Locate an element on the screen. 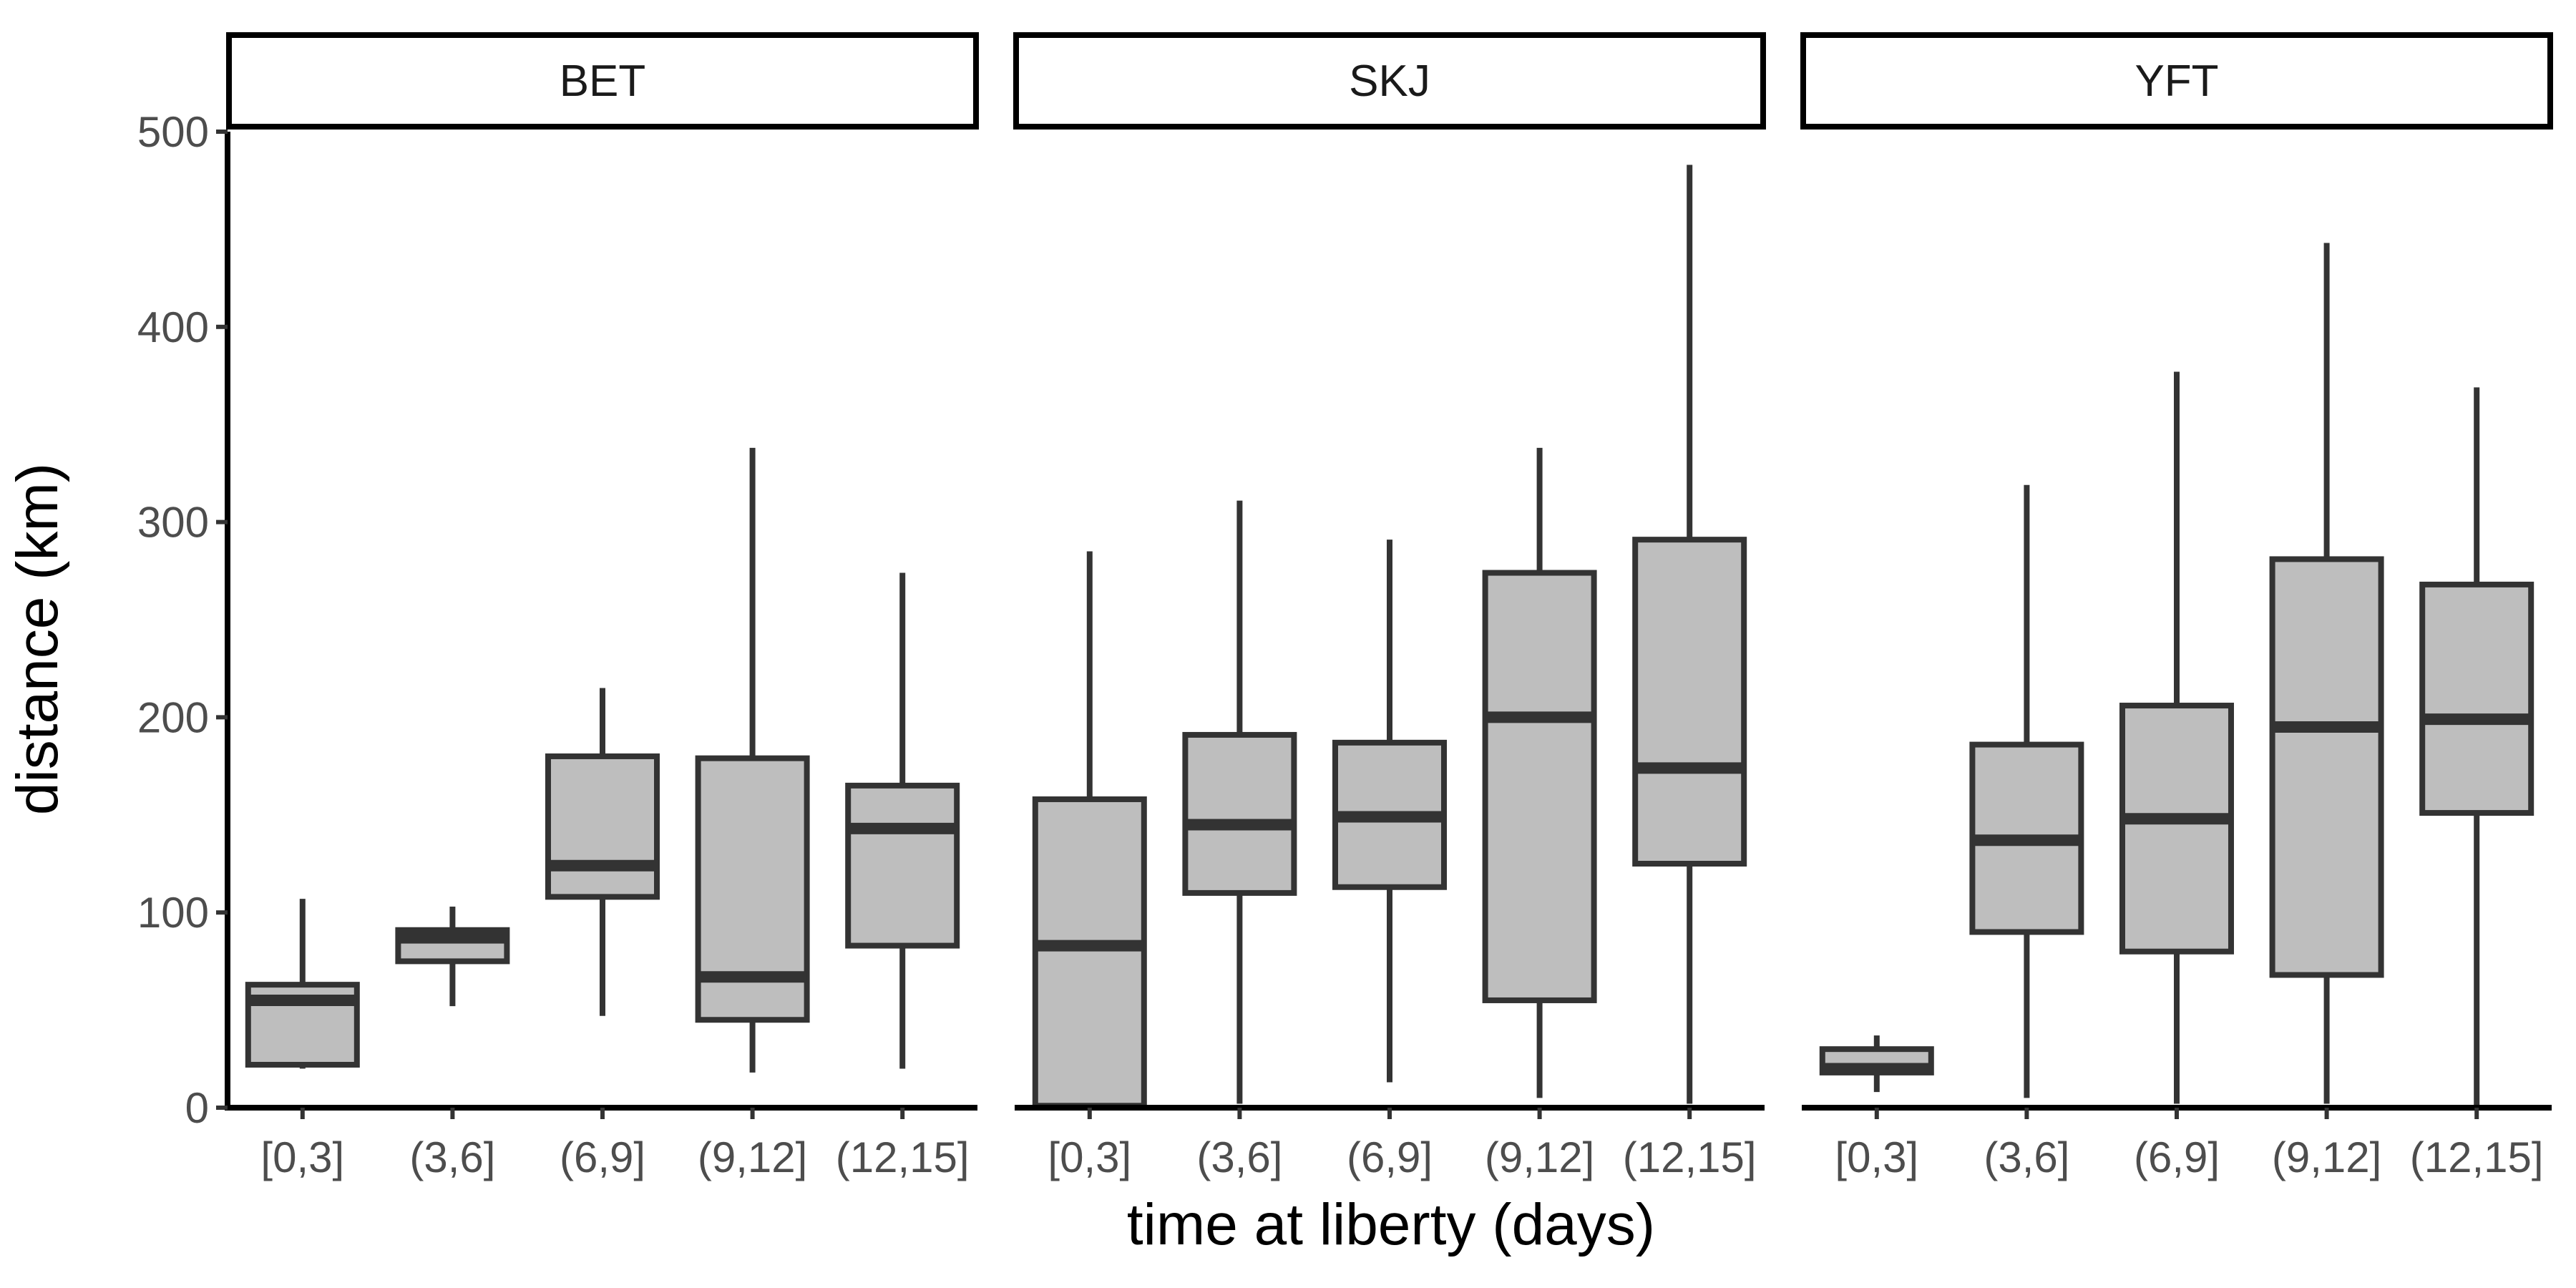 The image size is (2576, 1288). y-tick-label: 400 is located at coordinates (173, 327).